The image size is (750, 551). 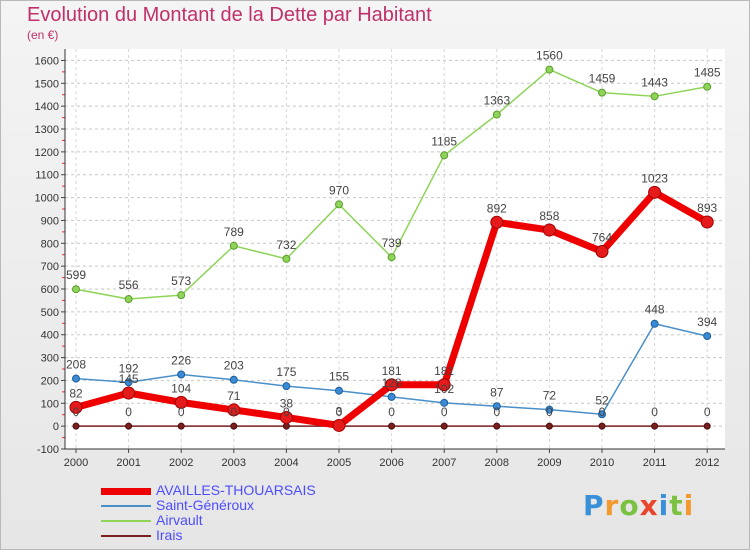 I want to click on x-tick-label: 2006, so click(x=391, y=463).